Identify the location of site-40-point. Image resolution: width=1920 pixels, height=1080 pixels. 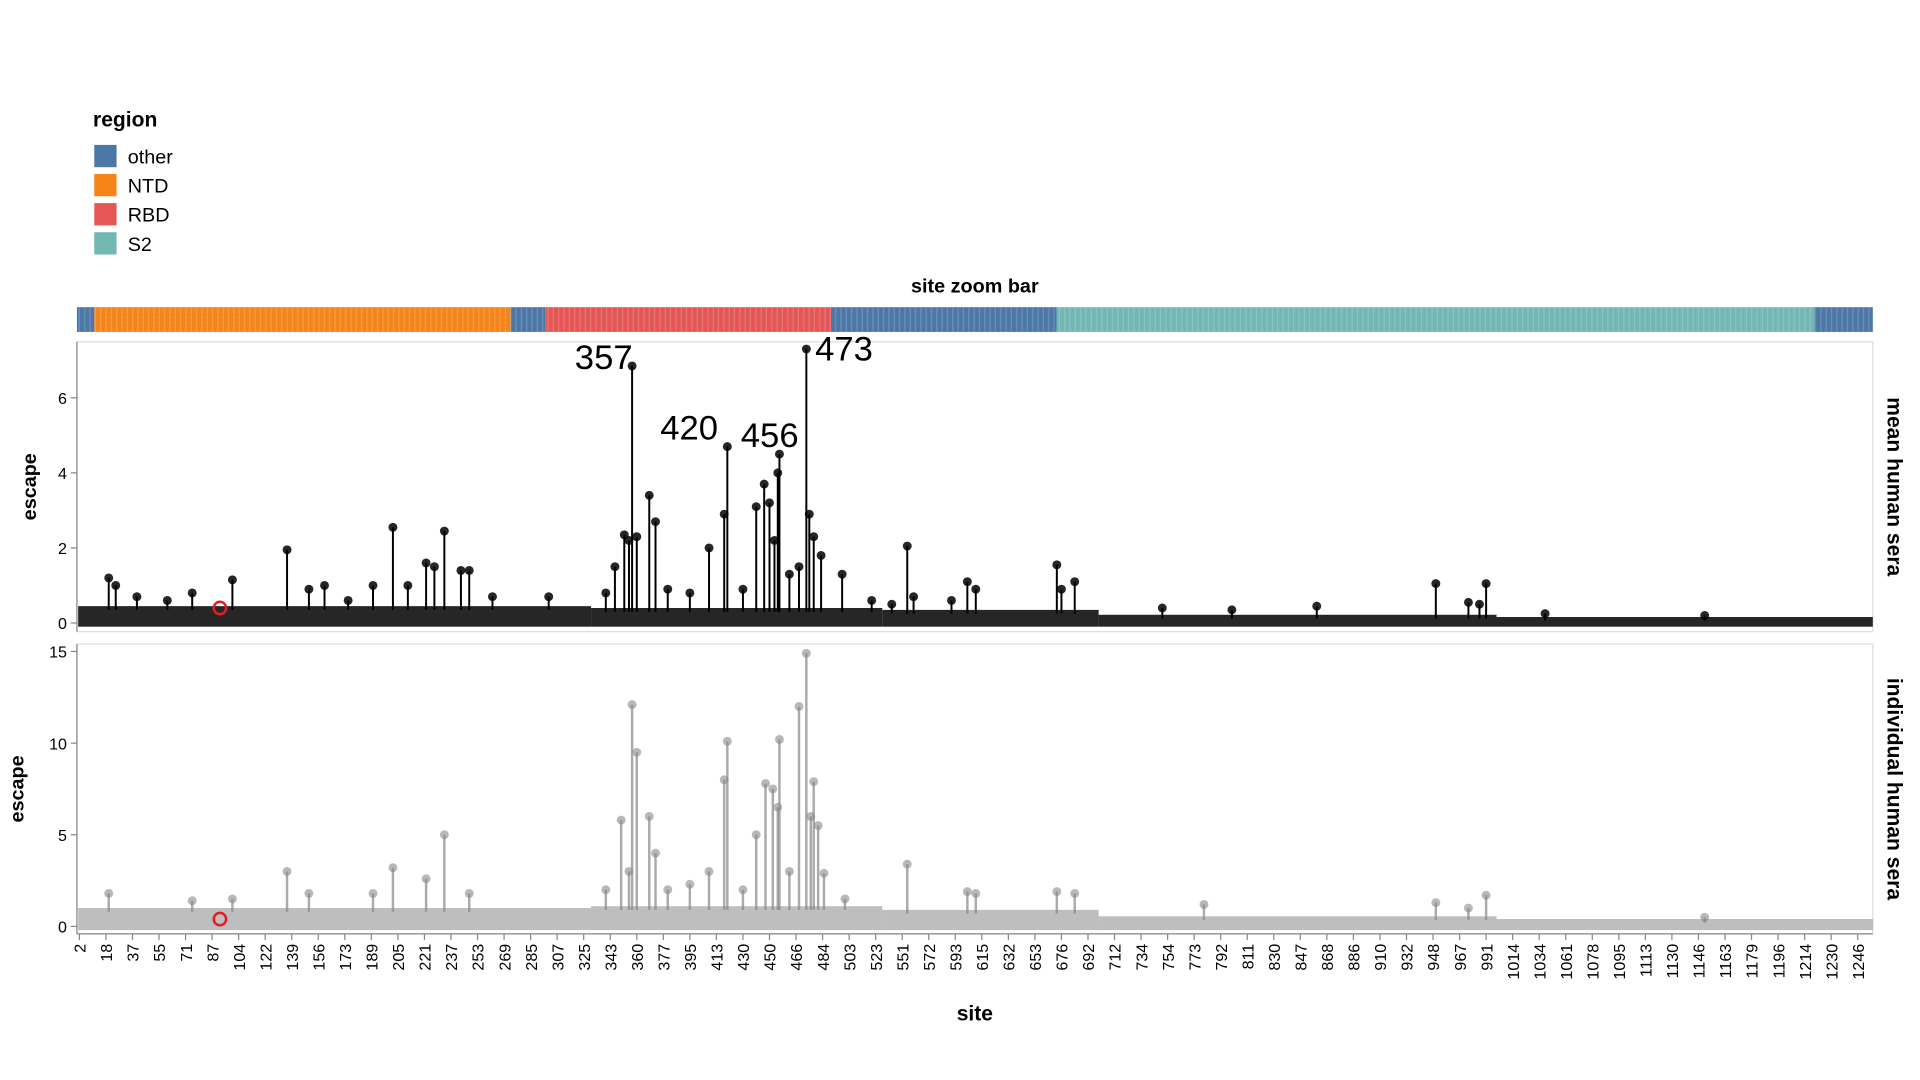
(137, 597).